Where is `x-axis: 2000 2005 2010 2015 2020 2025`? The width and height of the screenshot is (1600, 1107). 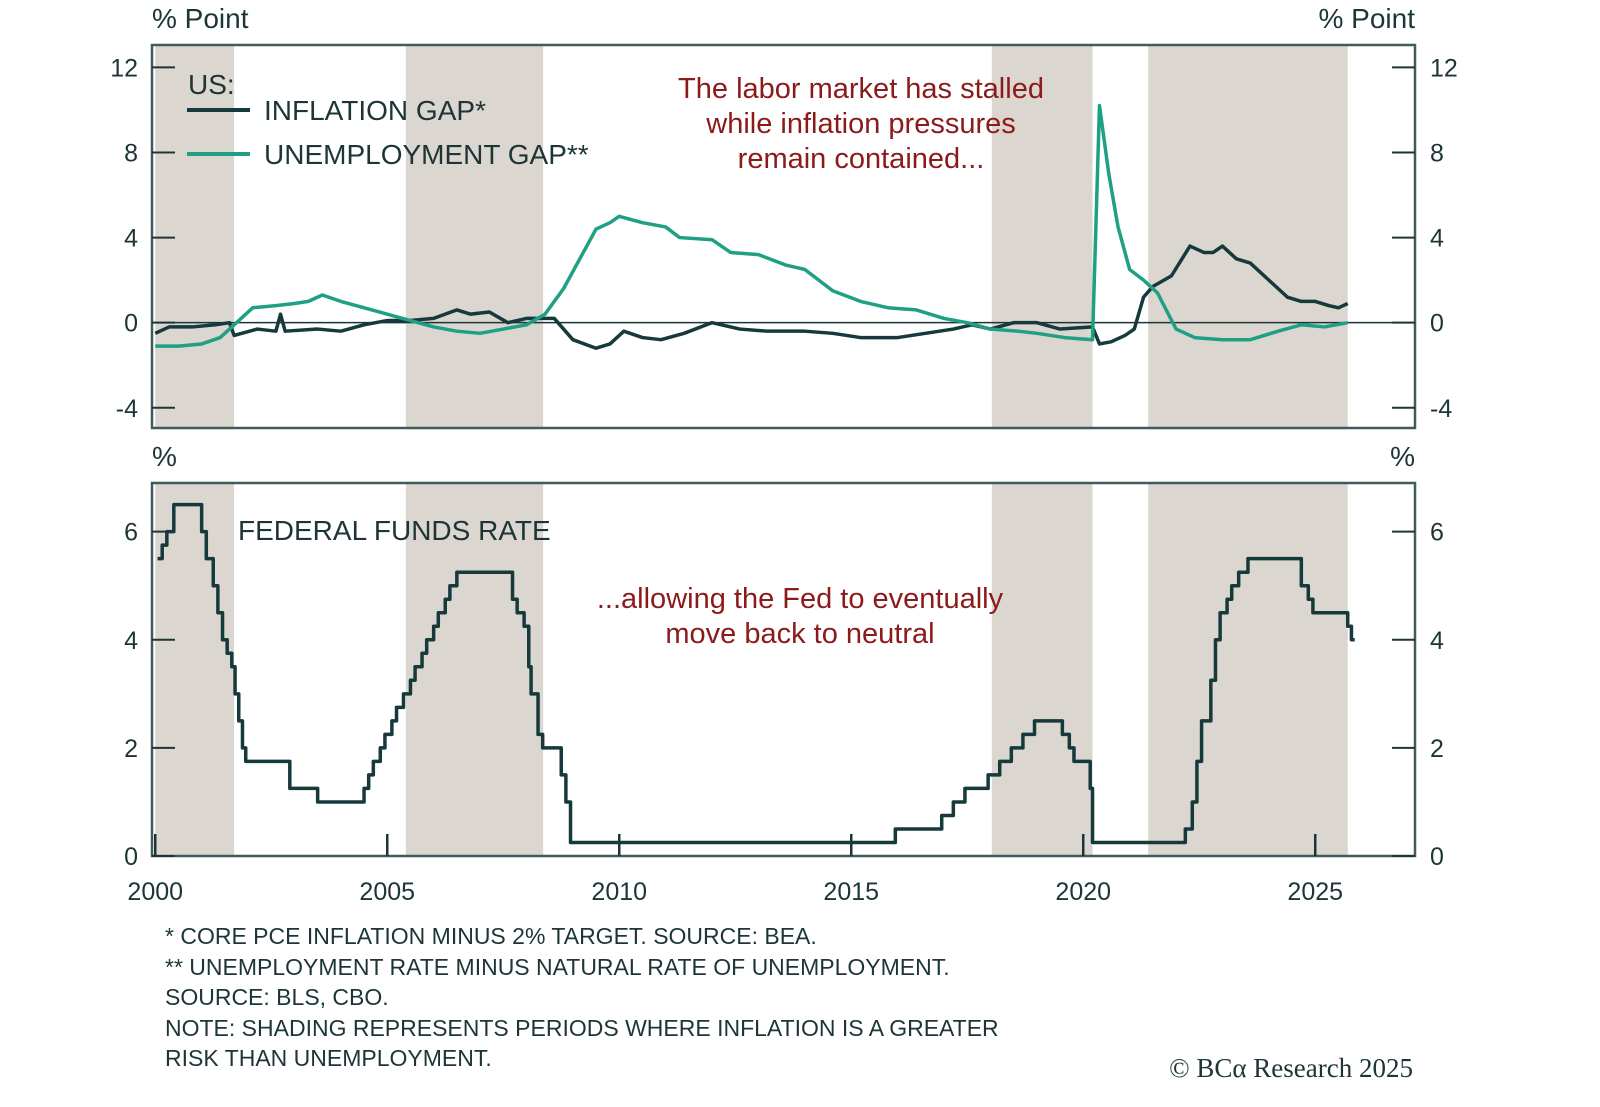 x-axis: 2000 2005 2010 2015 2020 2025 is located at coordinates (735, 870).